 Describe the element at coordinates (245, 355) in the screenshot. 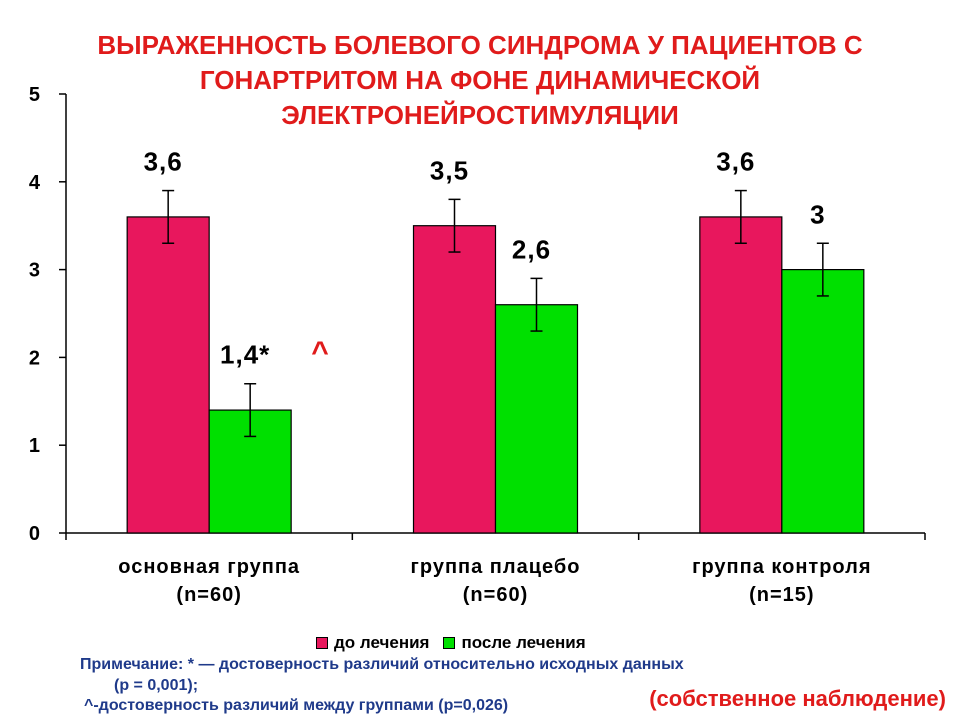

I see `data-label: 1,4*` at that location.